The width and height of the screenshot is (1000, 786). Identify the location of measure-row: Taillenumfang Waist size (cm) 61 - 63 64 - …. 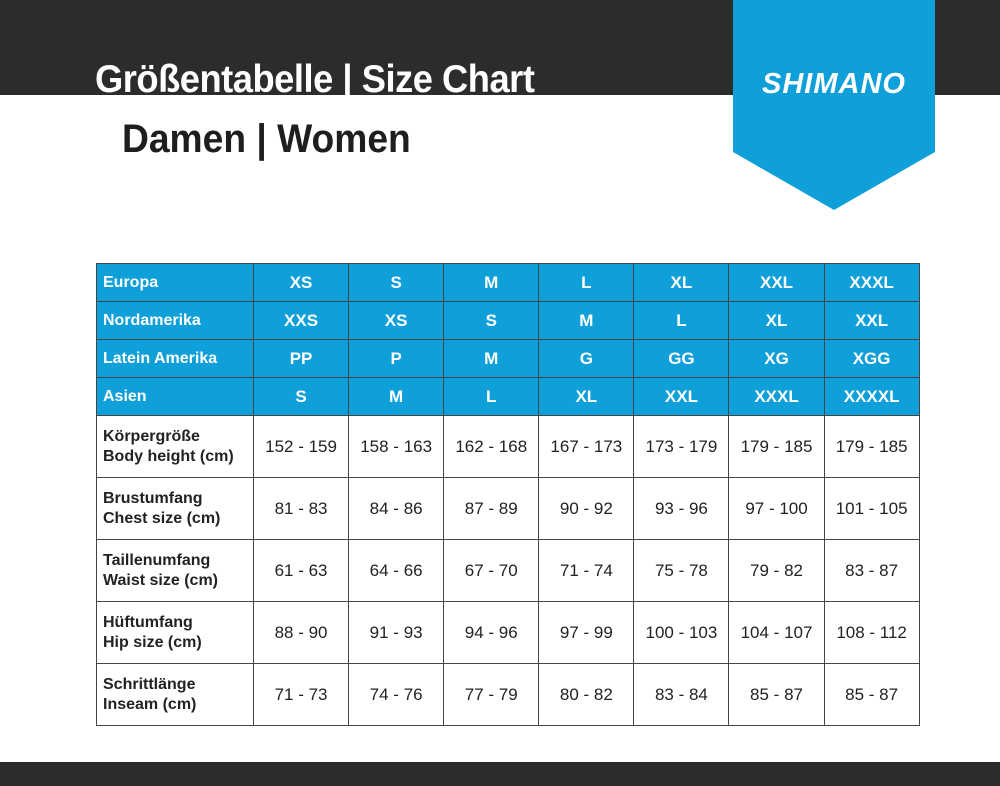
(508, 570).